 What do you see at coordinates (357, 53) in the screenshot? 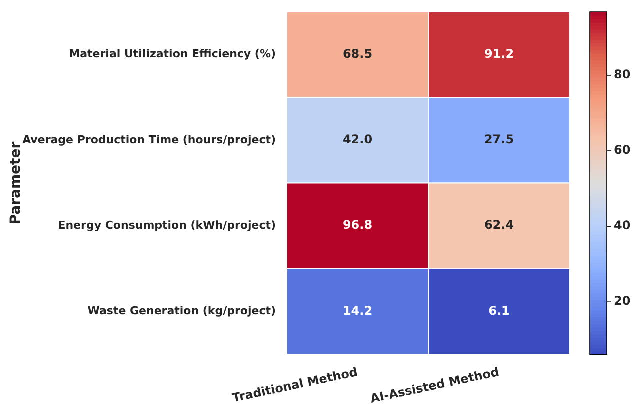
I see `data-label: 68.5` at bounding box center [357, 53].